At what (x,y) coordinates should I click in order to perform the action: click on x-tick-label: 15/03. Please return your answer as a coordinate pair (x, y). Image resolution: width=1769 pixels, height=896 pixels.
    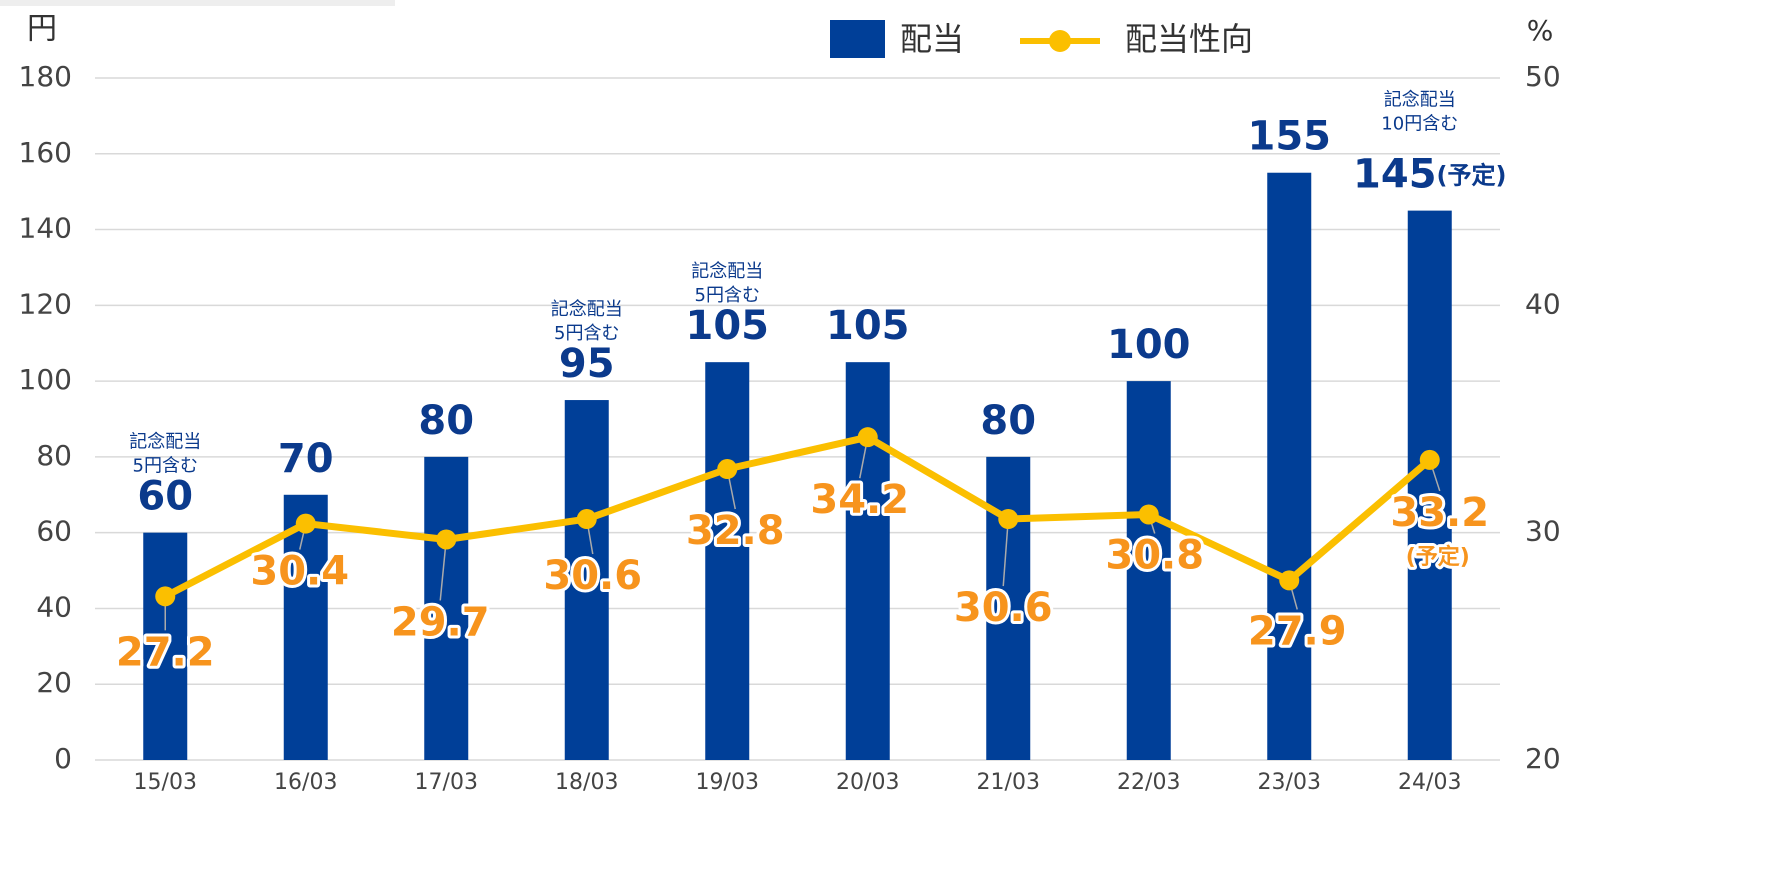
    Looking at the image, I should click on (165, 782).